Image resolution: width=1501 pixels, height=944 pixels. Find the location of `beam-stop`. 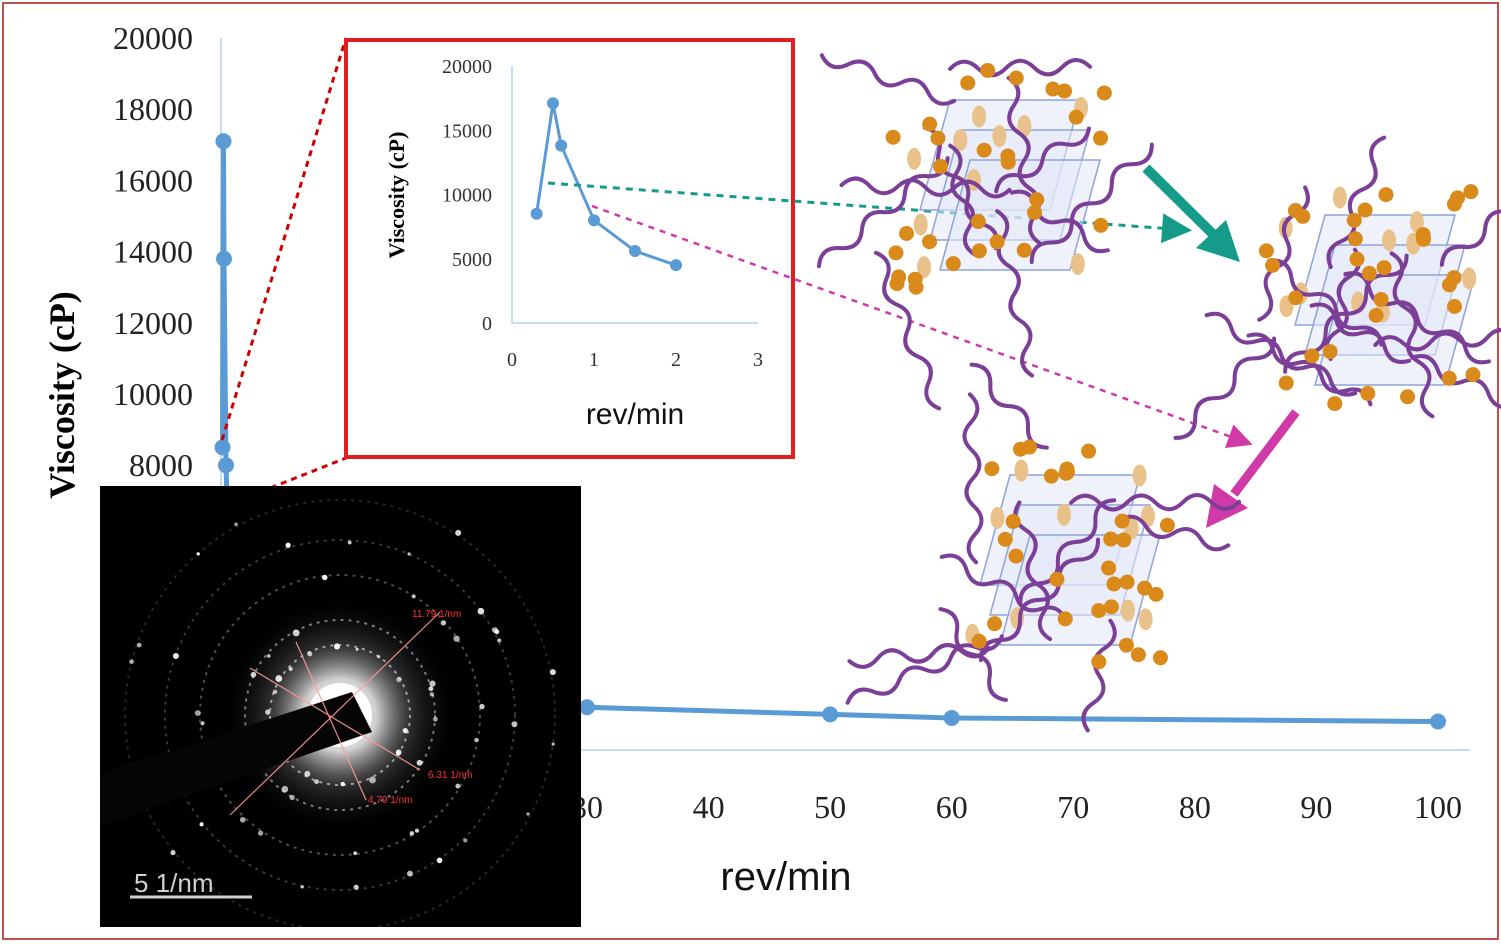

beam-stop is located at coordinates (236, 759).